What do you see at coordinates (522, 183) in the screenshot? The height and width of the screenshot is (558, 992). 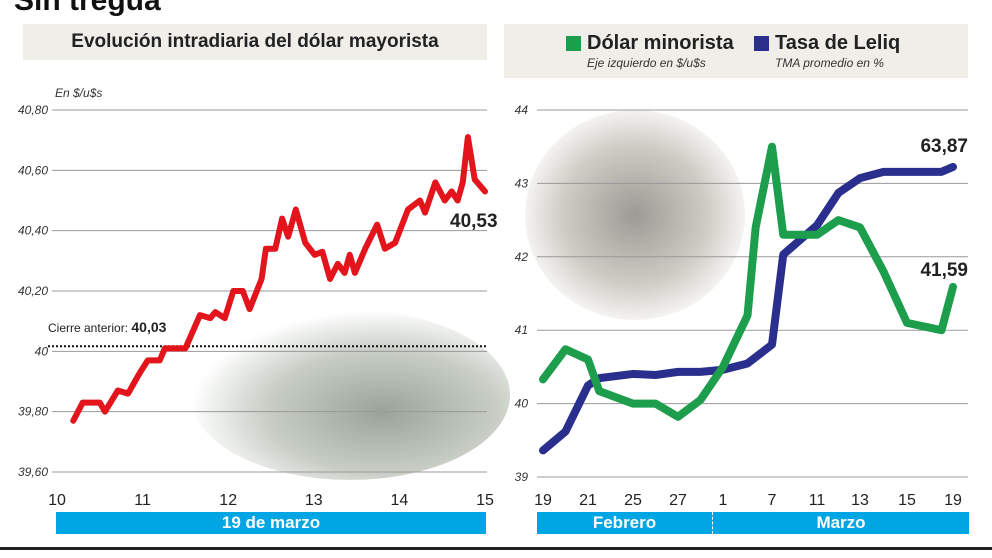 I see `y-tick-label: 43` at bounding box center [522, 183].